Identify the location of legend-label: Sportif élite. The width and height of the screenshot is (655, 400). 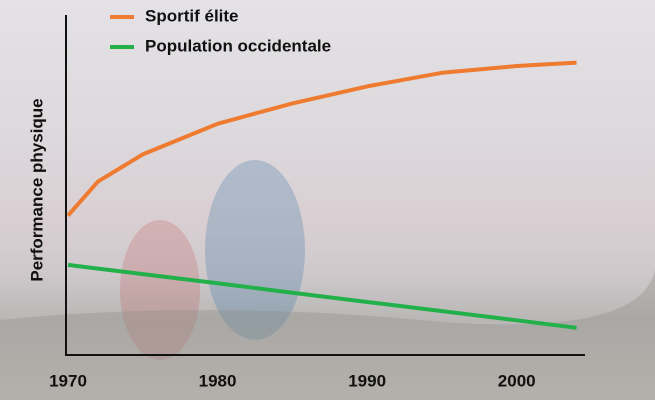
(192, 15).